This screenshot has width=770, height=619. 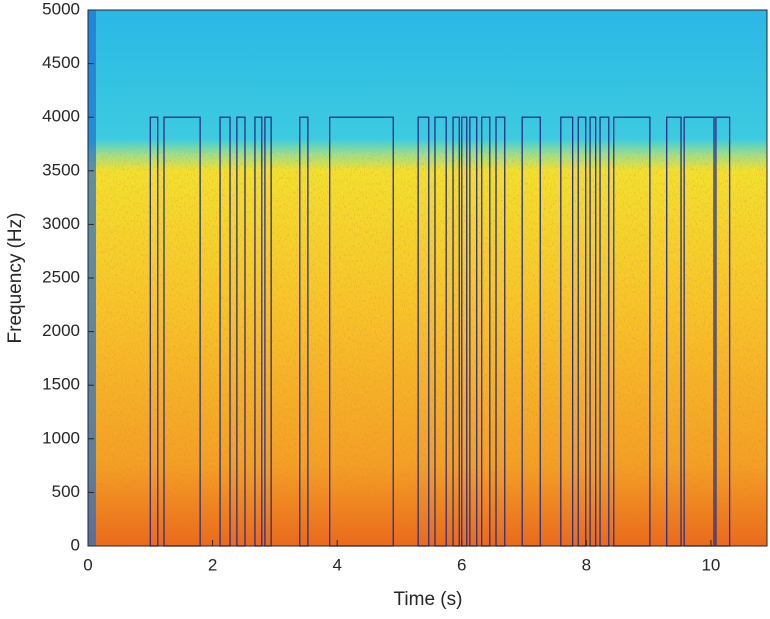 What do you see at coordinates (586, 564) in the screenshot?
I see `x-tick-label: 8` at bounding box center [586, 564].